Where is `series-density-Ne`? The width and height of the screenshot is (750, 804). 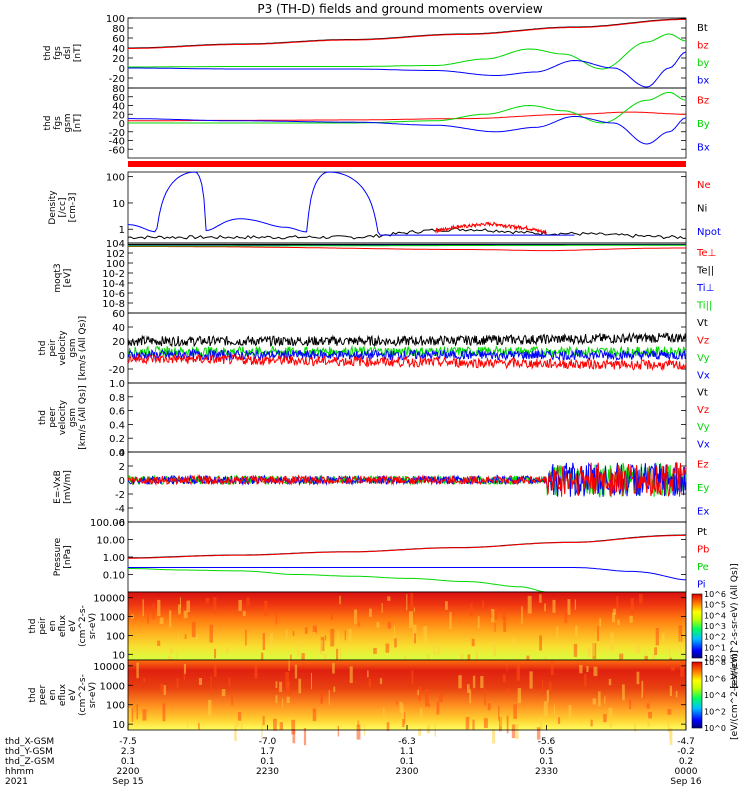
series-density-Ne is located at coordinates (490, 228).